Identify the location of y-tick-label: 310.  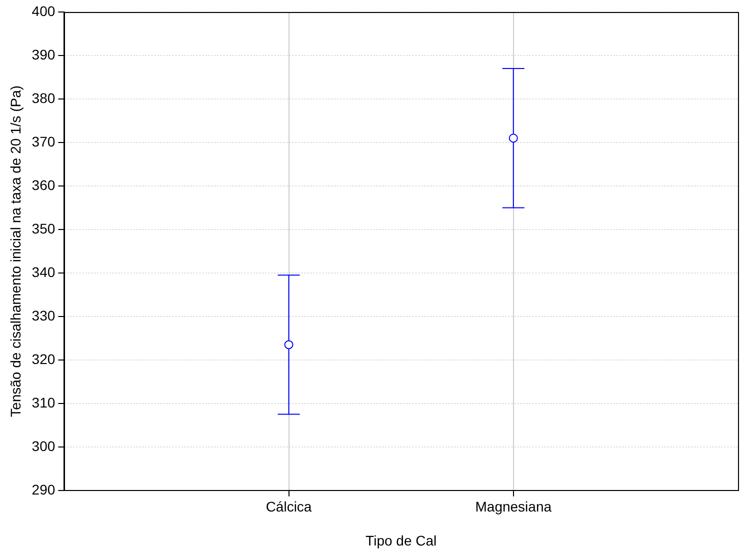
(44, 402).